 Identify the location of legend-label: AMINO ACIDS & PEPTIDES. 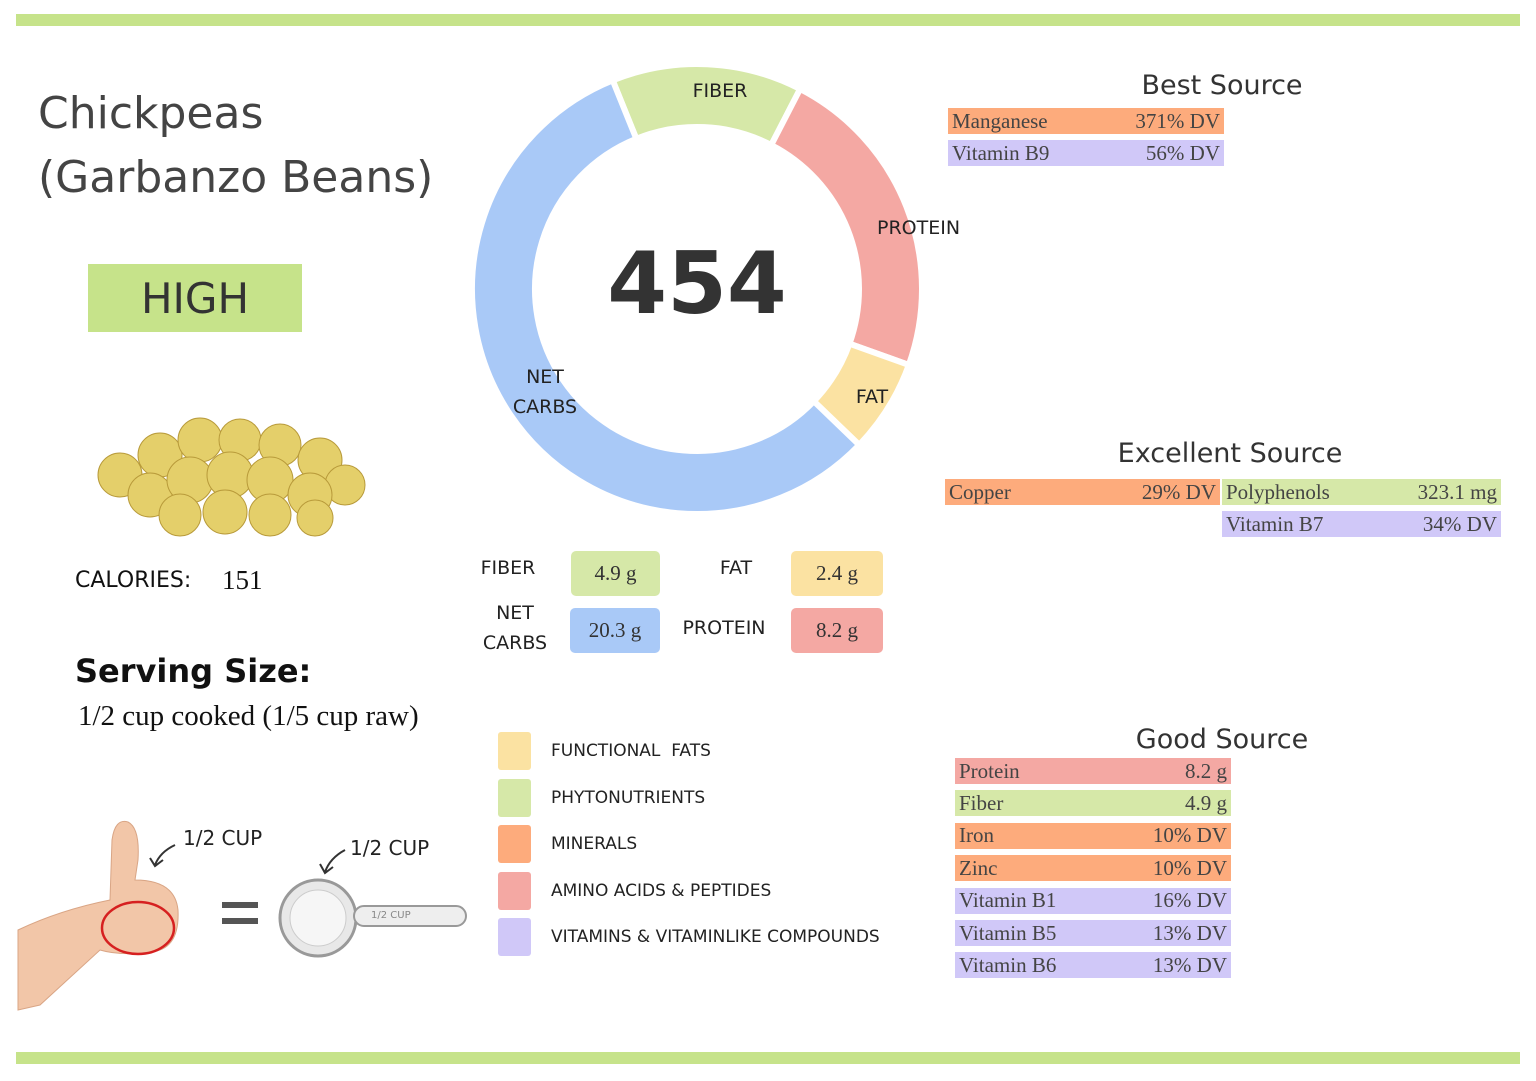
(661, 890).